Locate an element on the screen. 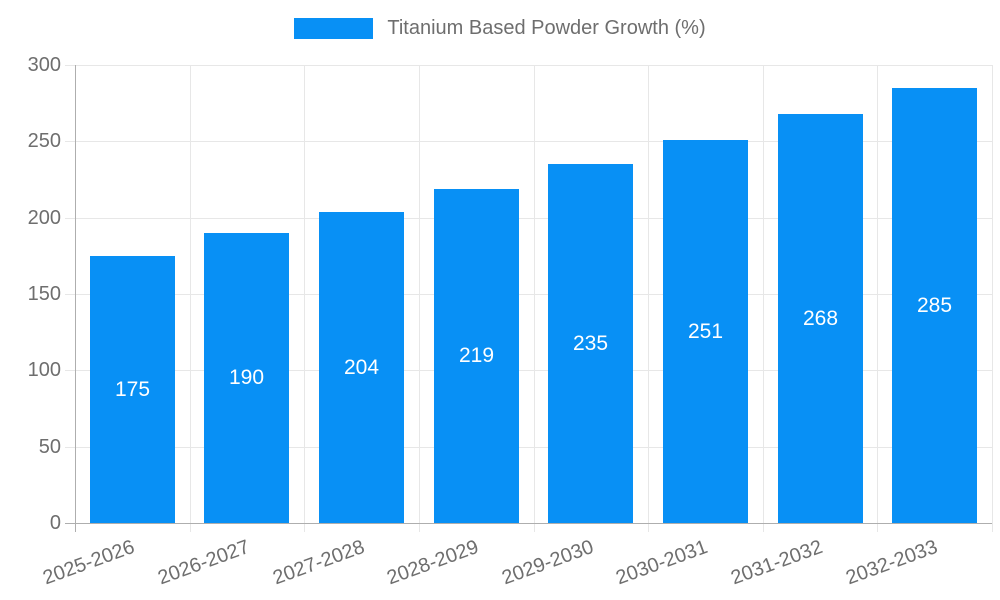 Image resolution: width=1000 pixels, height=600 pixels. x-axis-tick-label: 2026-2027 is located at coordinates (204, 562).